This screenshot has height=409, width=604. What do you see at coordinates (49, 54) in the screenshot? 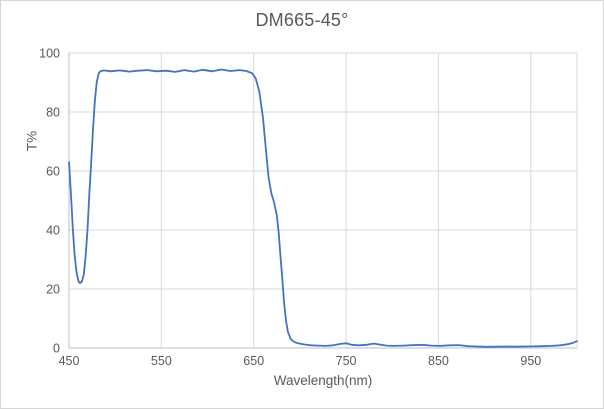
I see `y-tick-label: 100` at bounding box center [49, 54].